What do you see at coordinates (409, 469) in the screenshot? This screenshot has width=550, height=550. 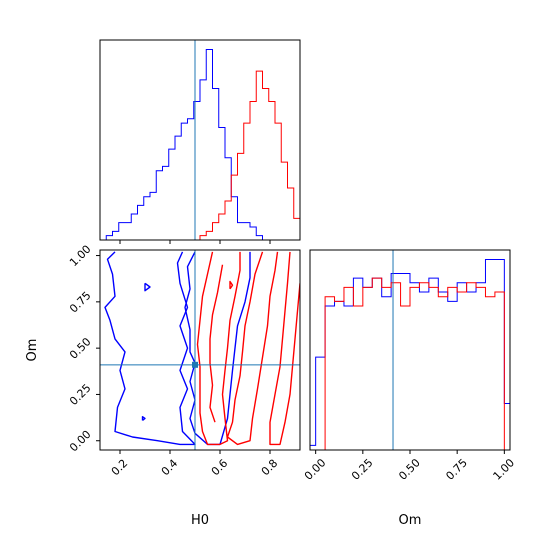 I see `om-x-tick-label-3: 0.50` at bounding box center [409, 469].